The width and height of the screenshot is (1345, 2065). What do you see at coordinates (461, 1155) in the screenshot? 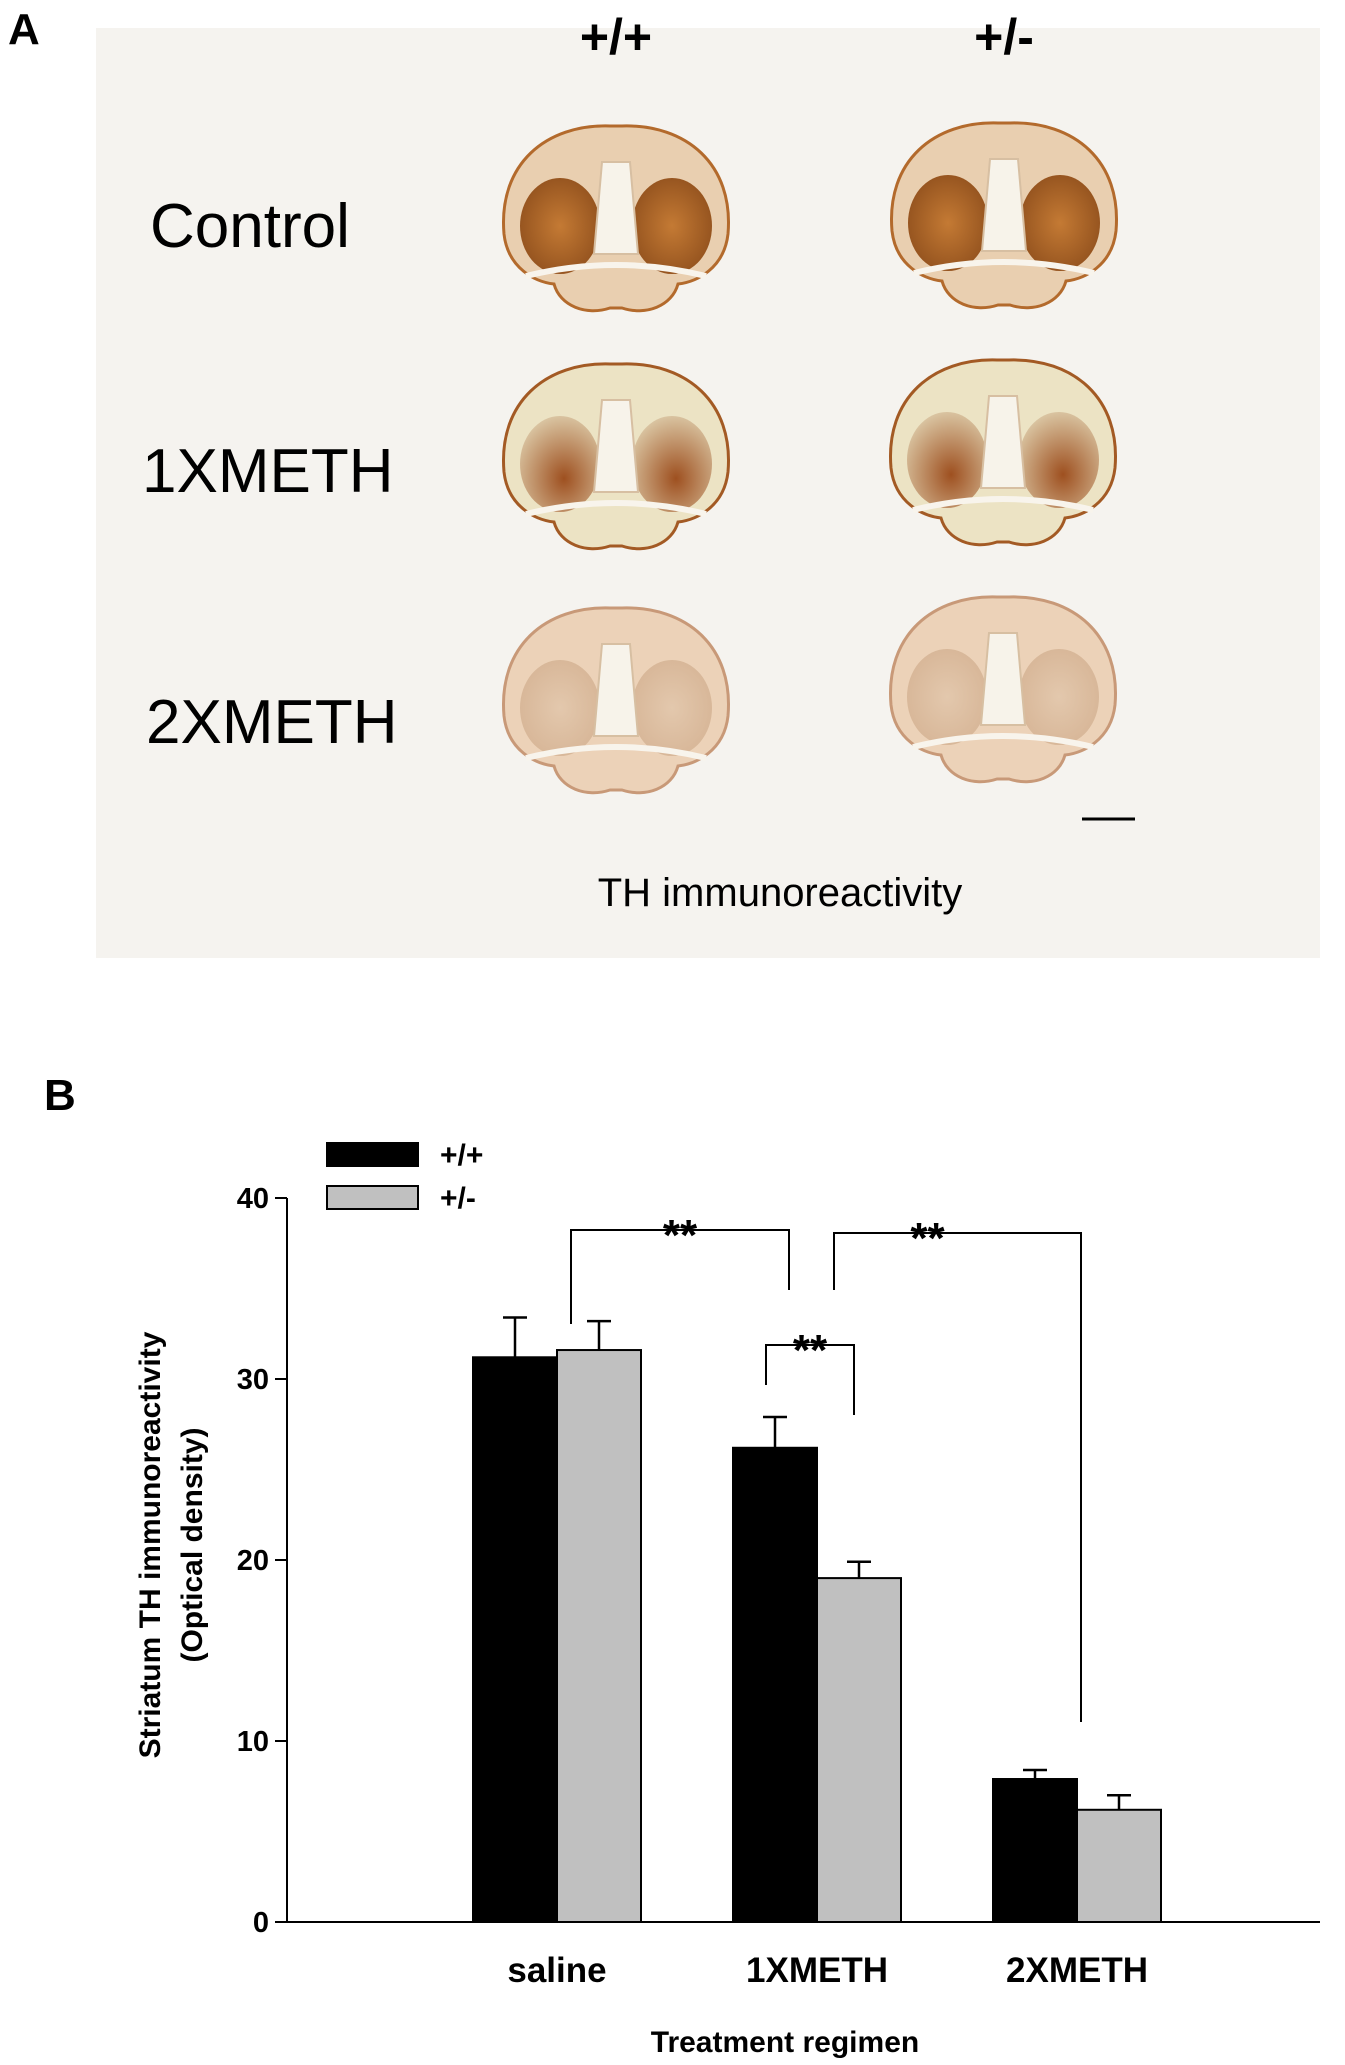
I see `legend-label: +/+` at bounding box center [461, 1155].